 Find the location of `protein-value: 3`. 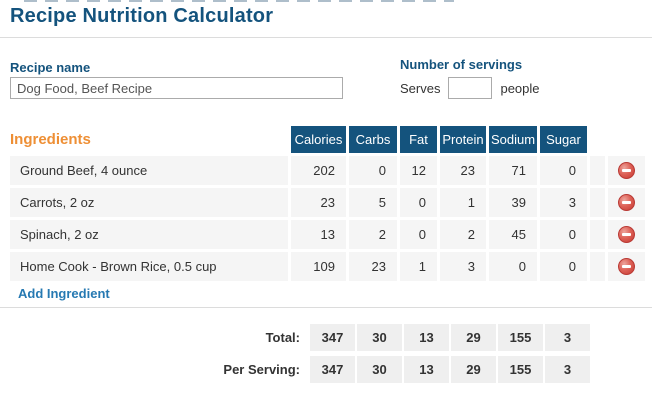

protein-value: 3 is located at coordinates (464, 266).